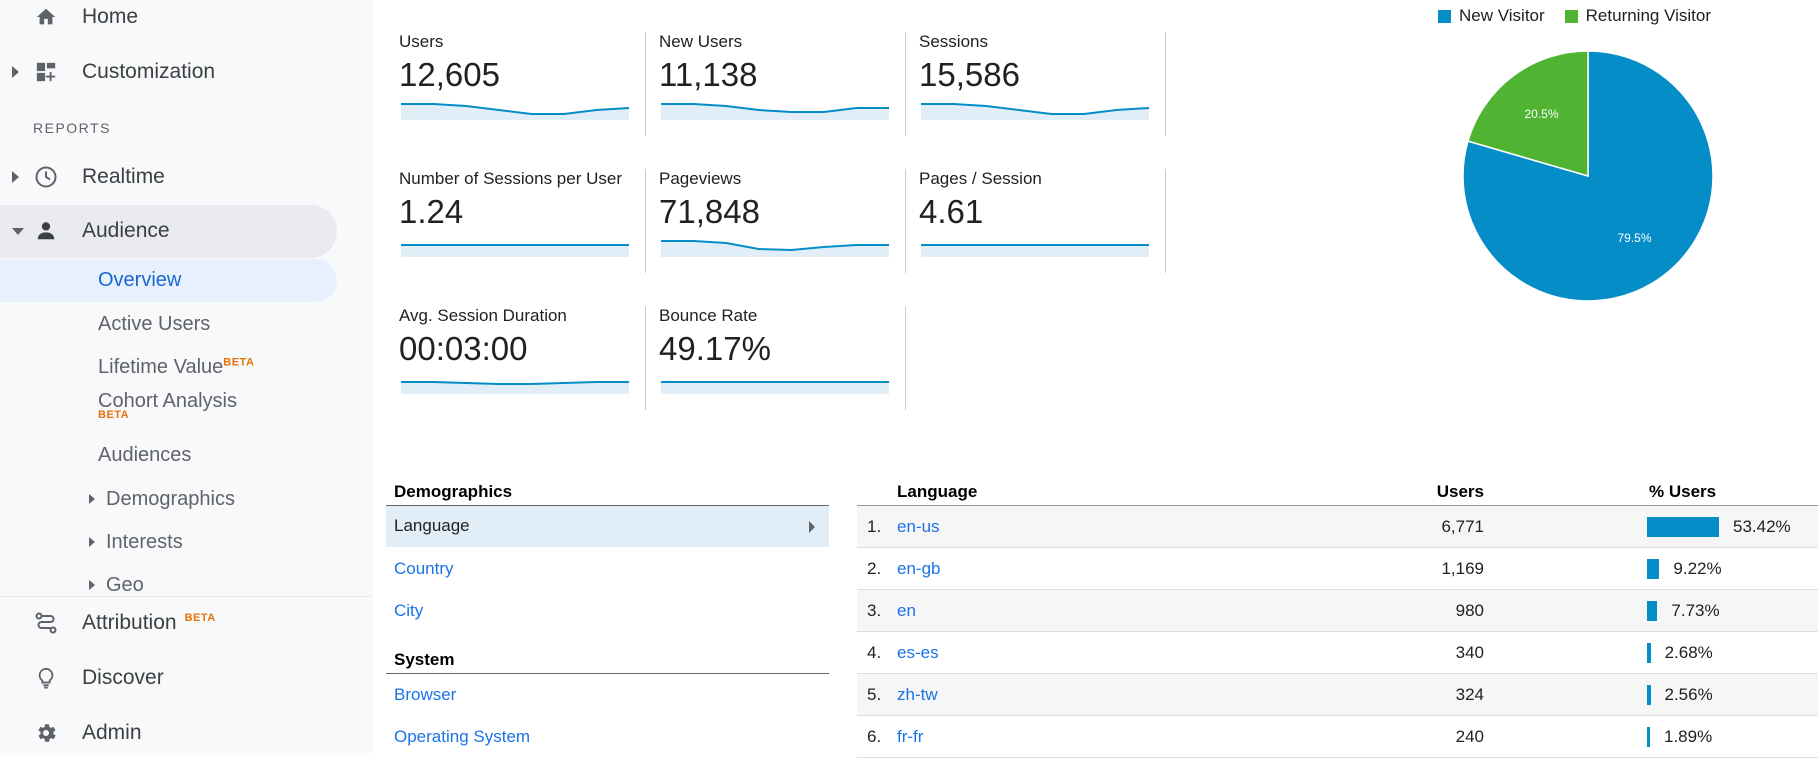  Describe the element at coordinates (701, 41) in the screenshot. I see `metric-label: New Users` at that location.